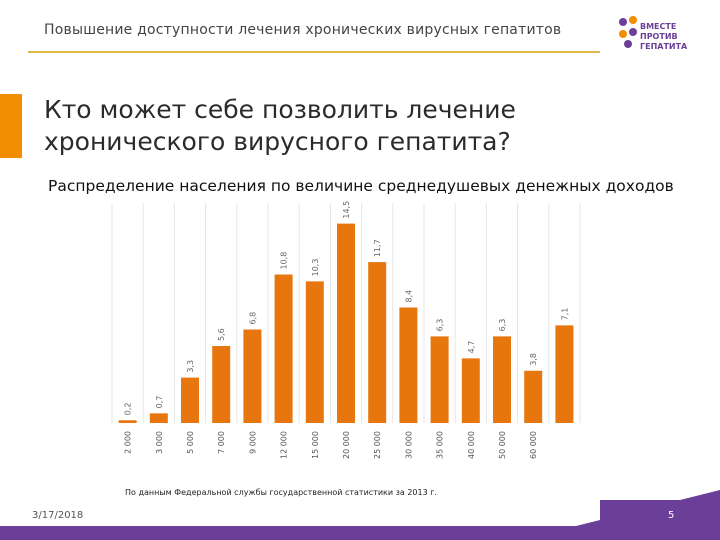  Describe the element at coordinates (533, 445) in the screenshot. I see `x-tick-label: 60 000` at that location.